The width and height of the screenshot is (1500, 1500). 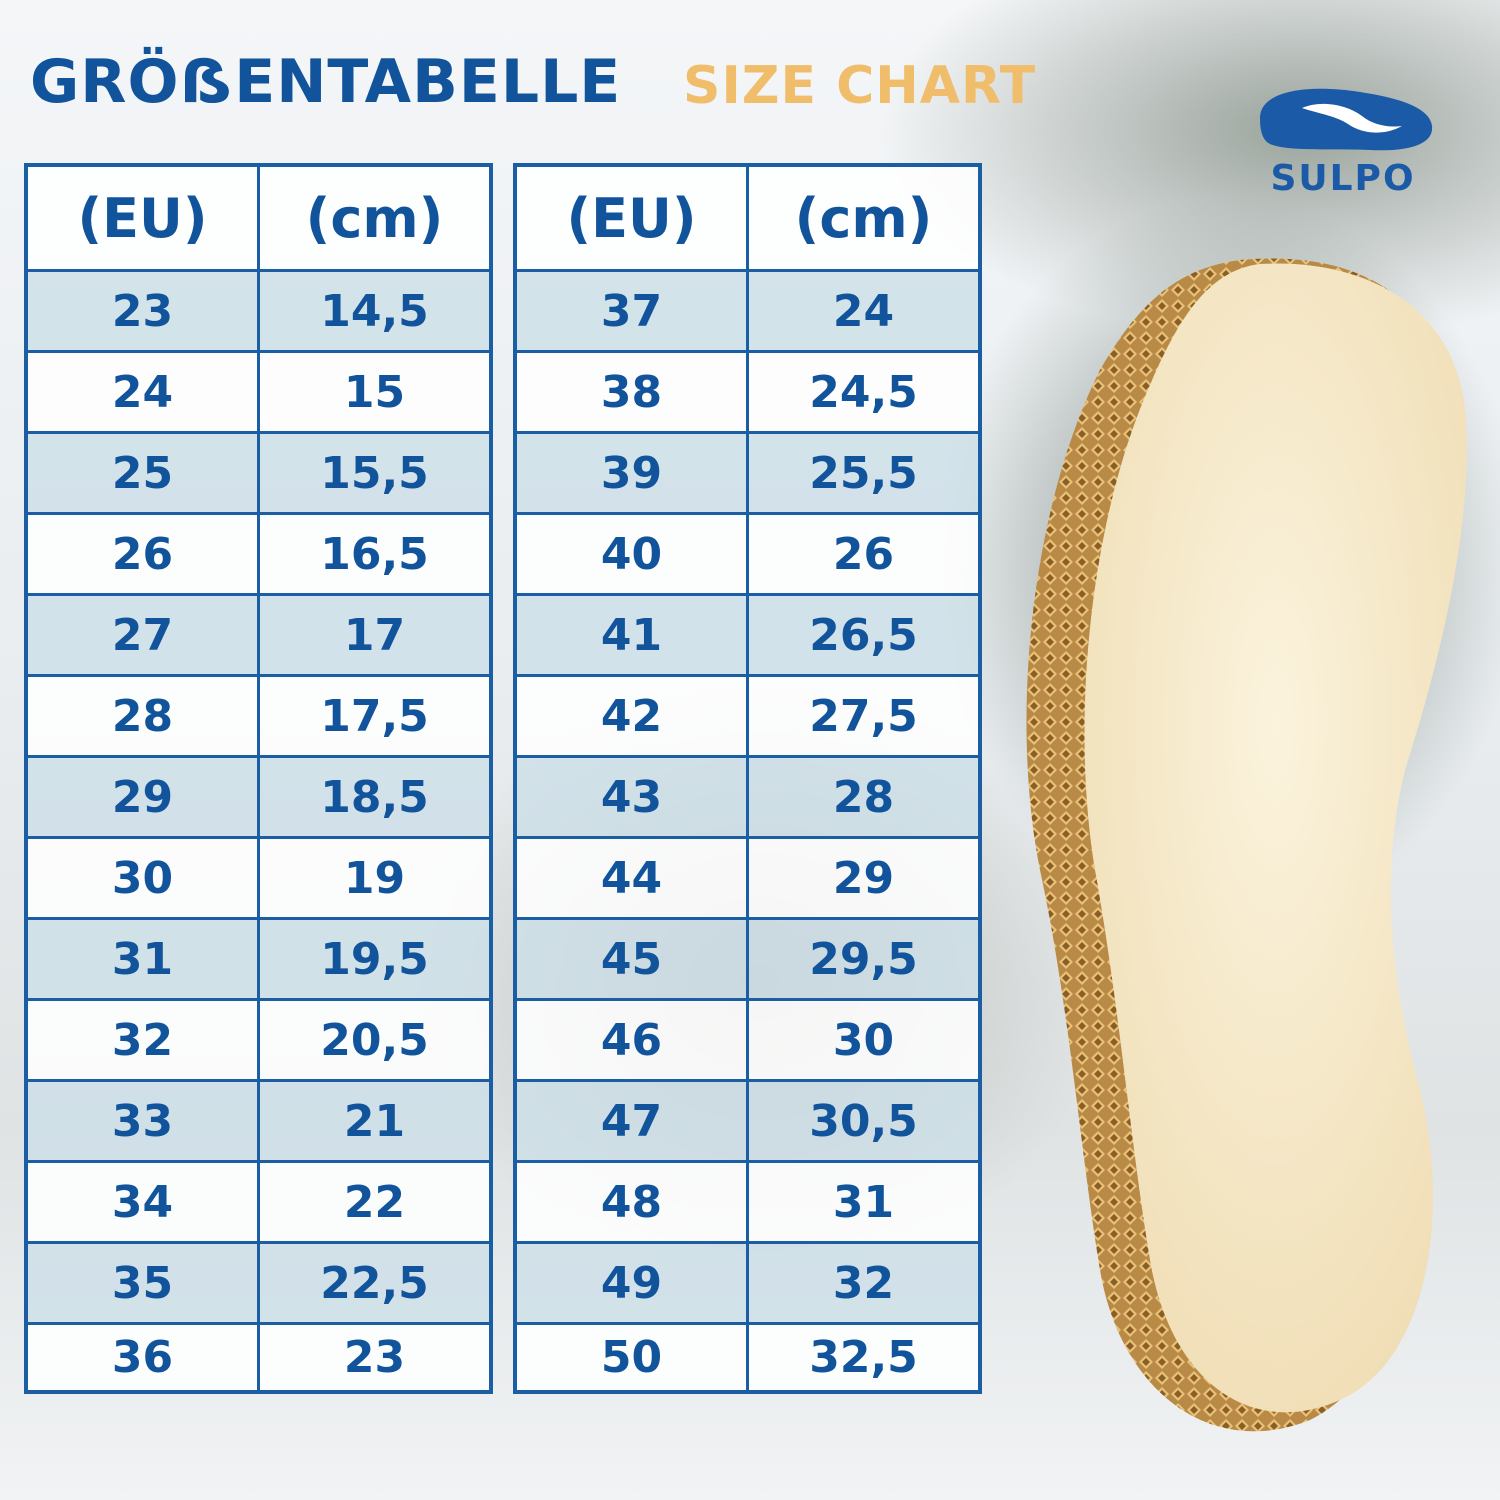 What do you see at coordinates (142, 878) in the screenshot?
I see `eu-size-cell: 30` at bounding box center [142, 878].